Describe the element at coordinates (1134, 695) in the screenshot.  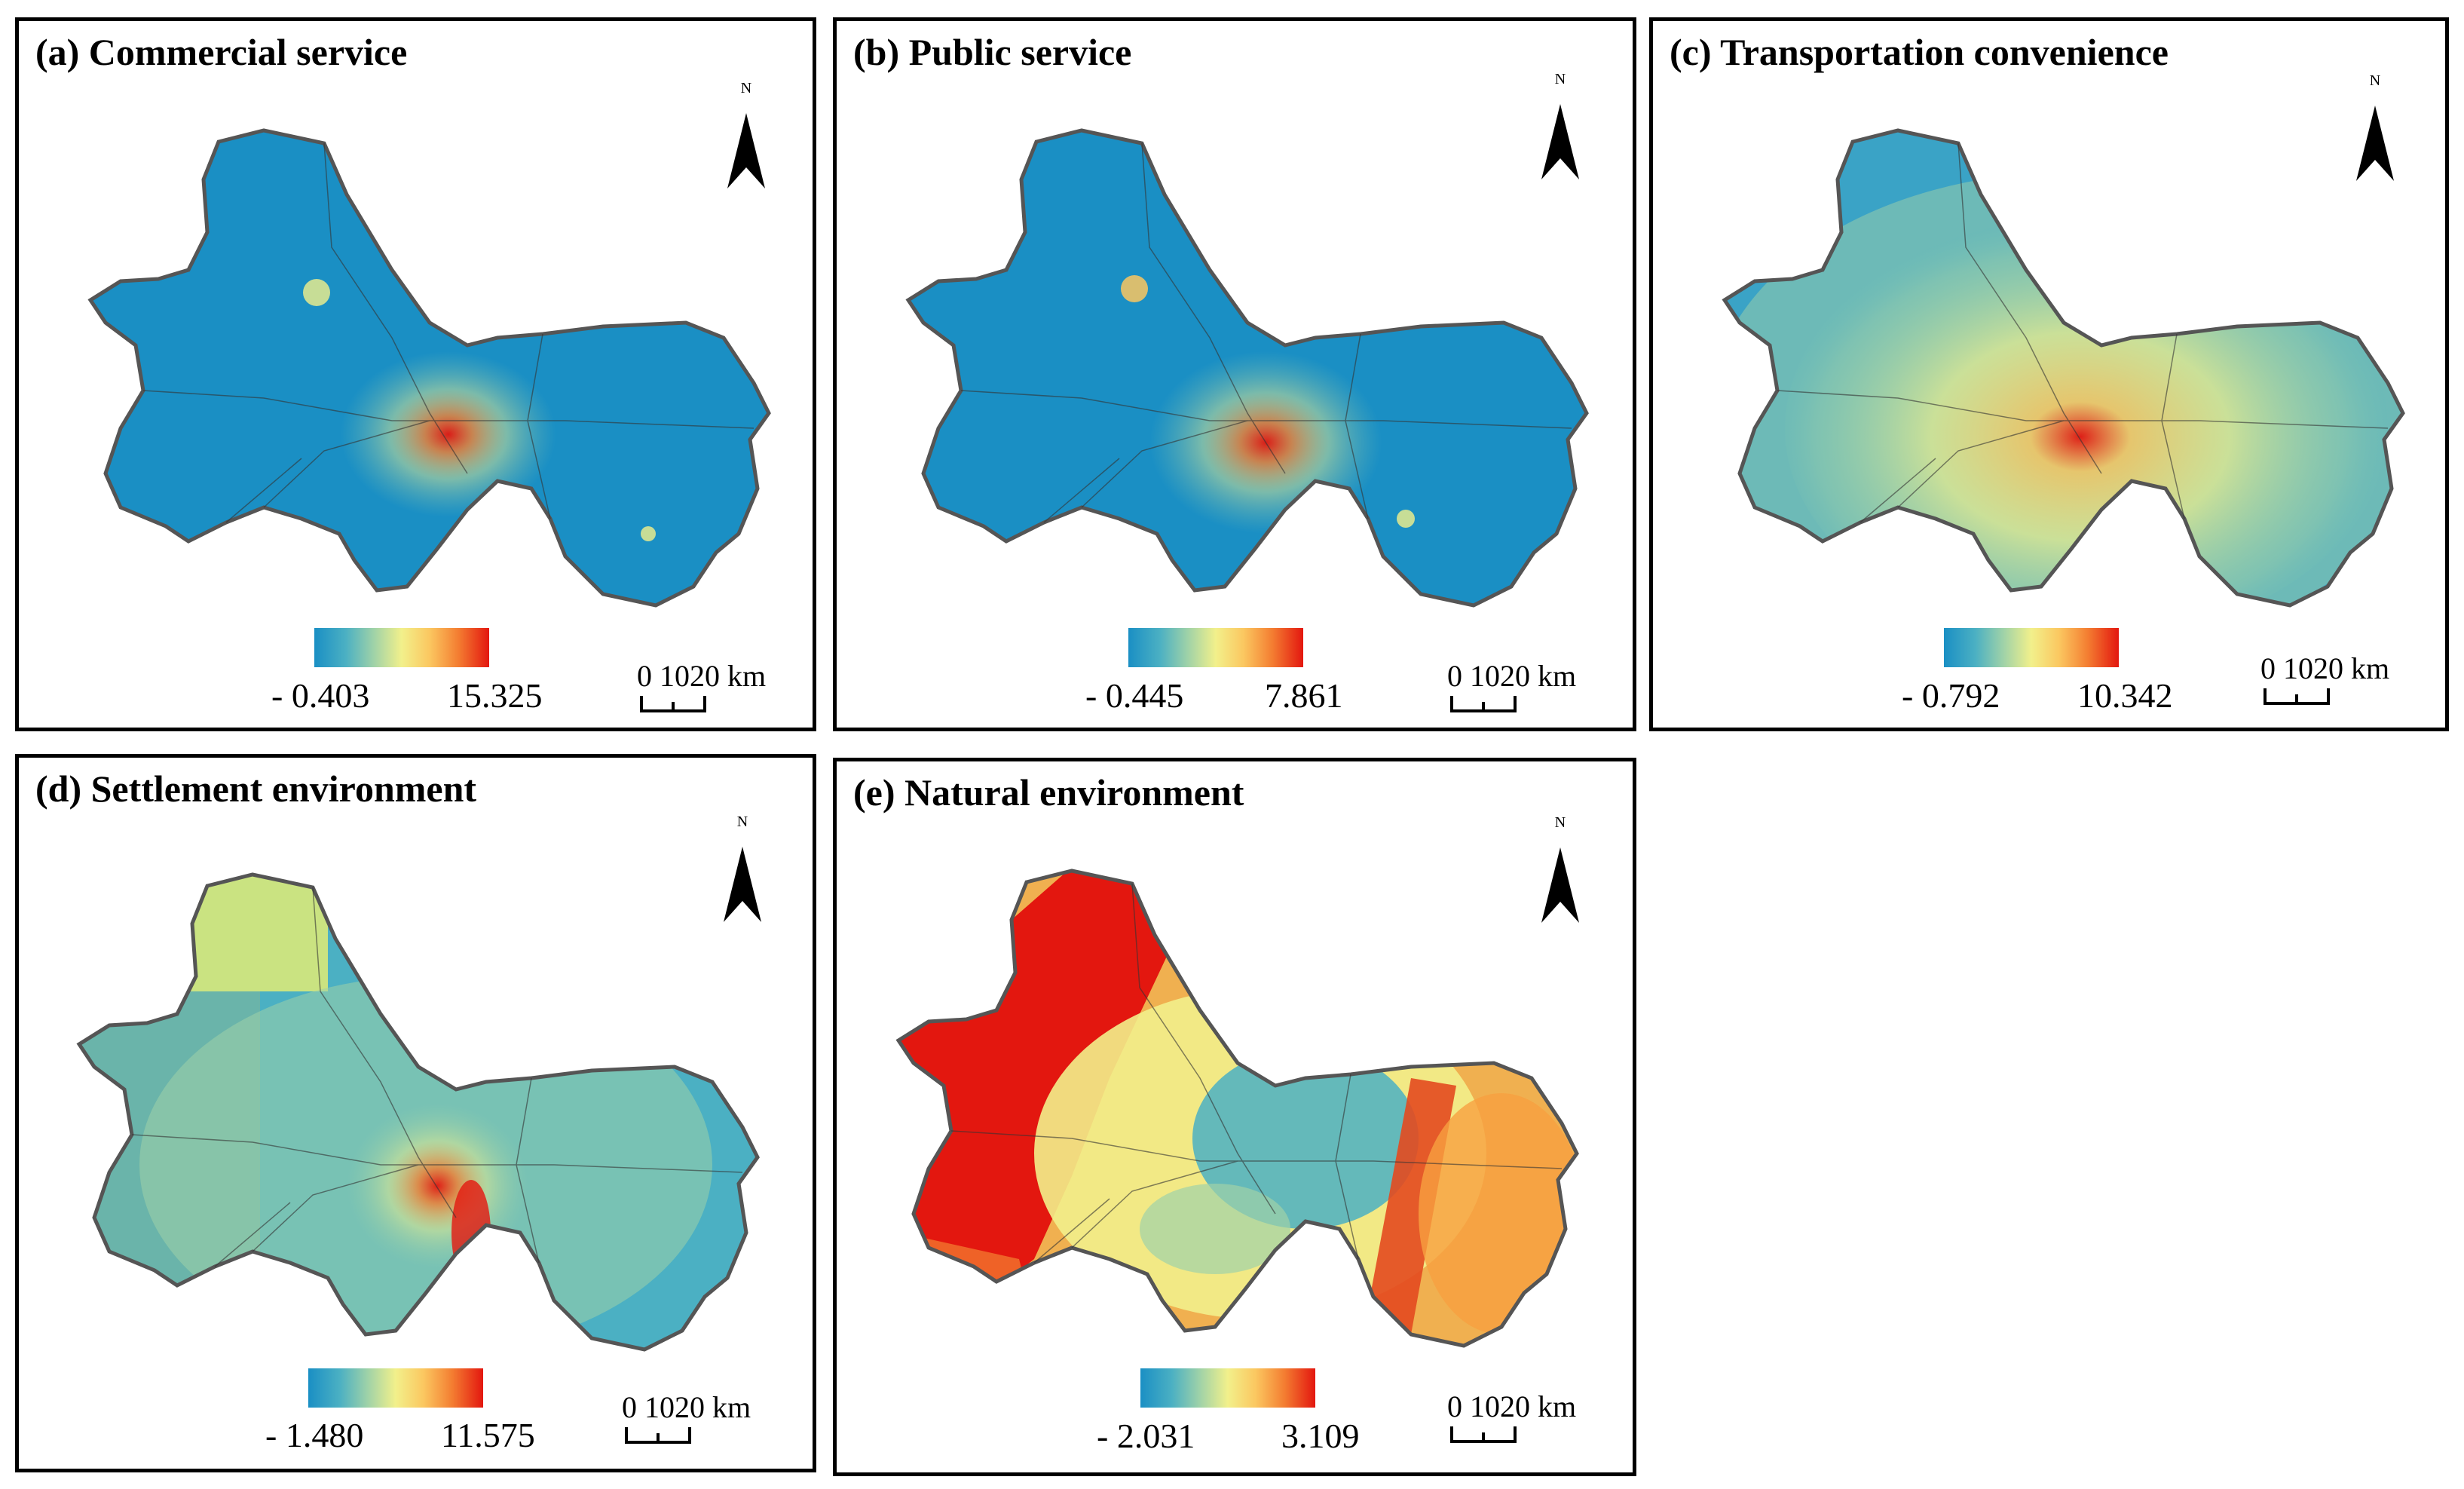
I see `legend-min-label: - 0.445` at that location.